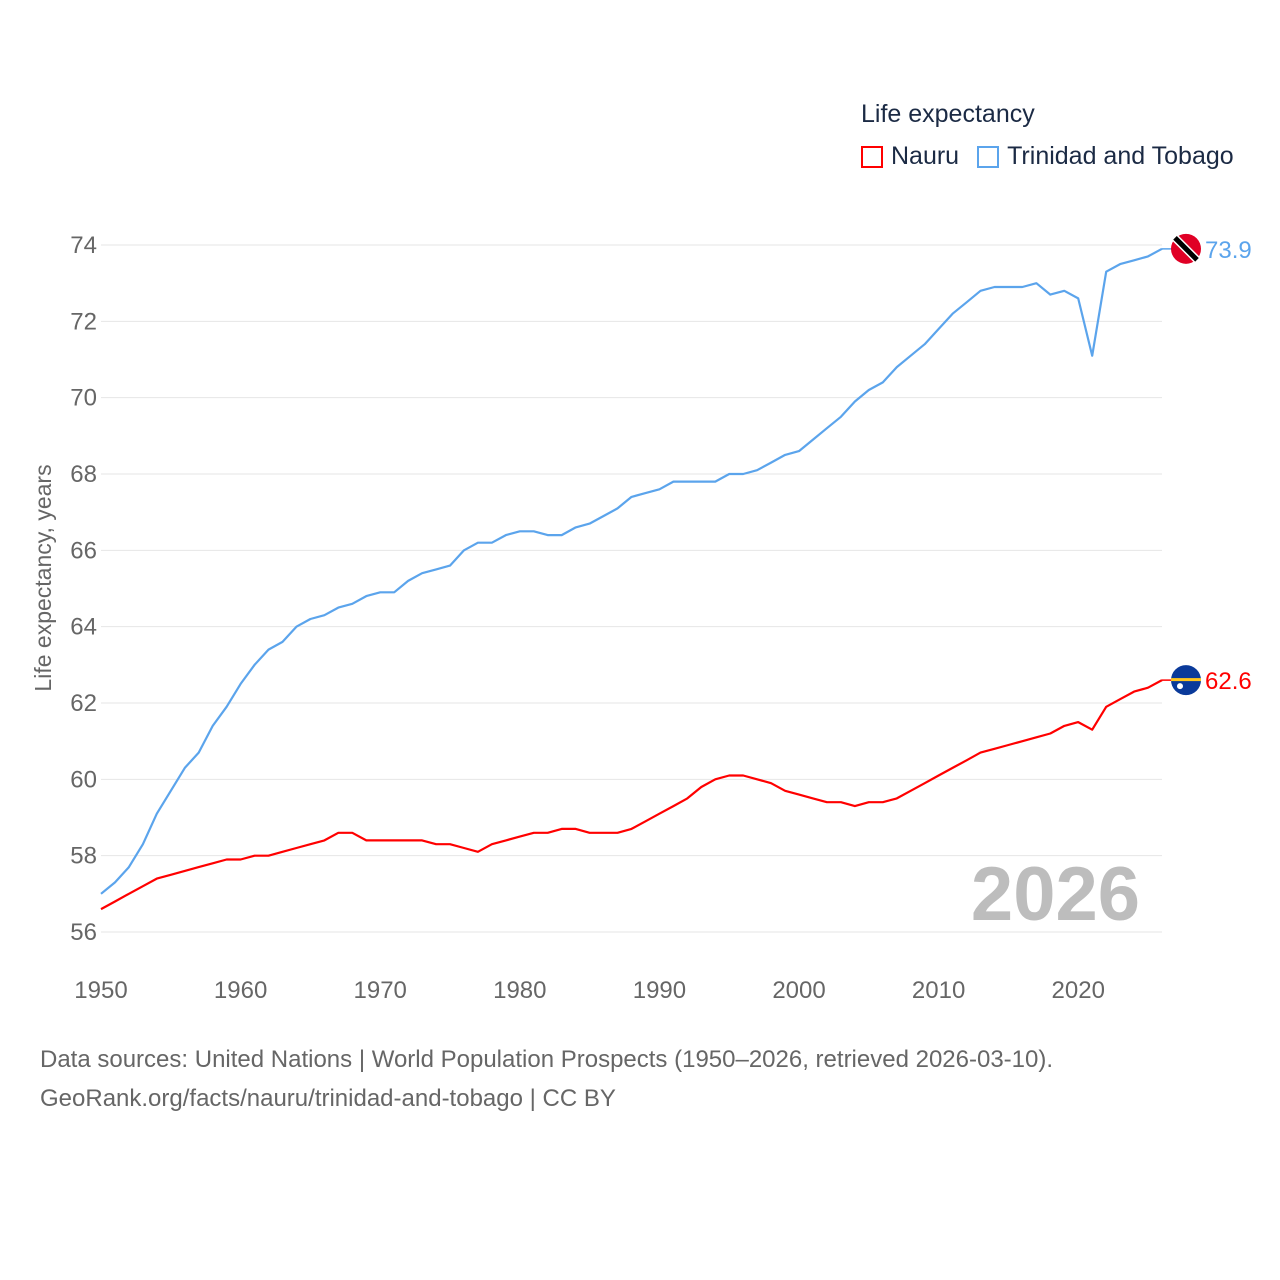  What do you see at coordinates (83, 779) in the screenshot?
I see `y-tick-label: 60` at bounding box center [83, 779].